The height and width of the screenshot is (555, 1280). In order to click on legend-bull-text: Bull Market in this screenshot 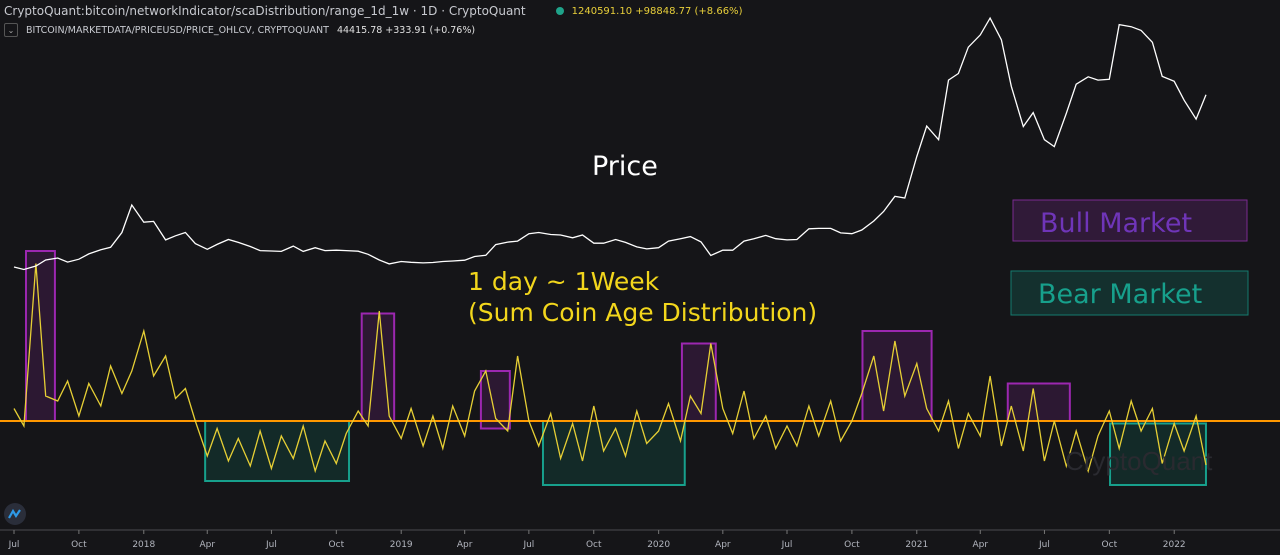, I will do `click(1116, 223)`.